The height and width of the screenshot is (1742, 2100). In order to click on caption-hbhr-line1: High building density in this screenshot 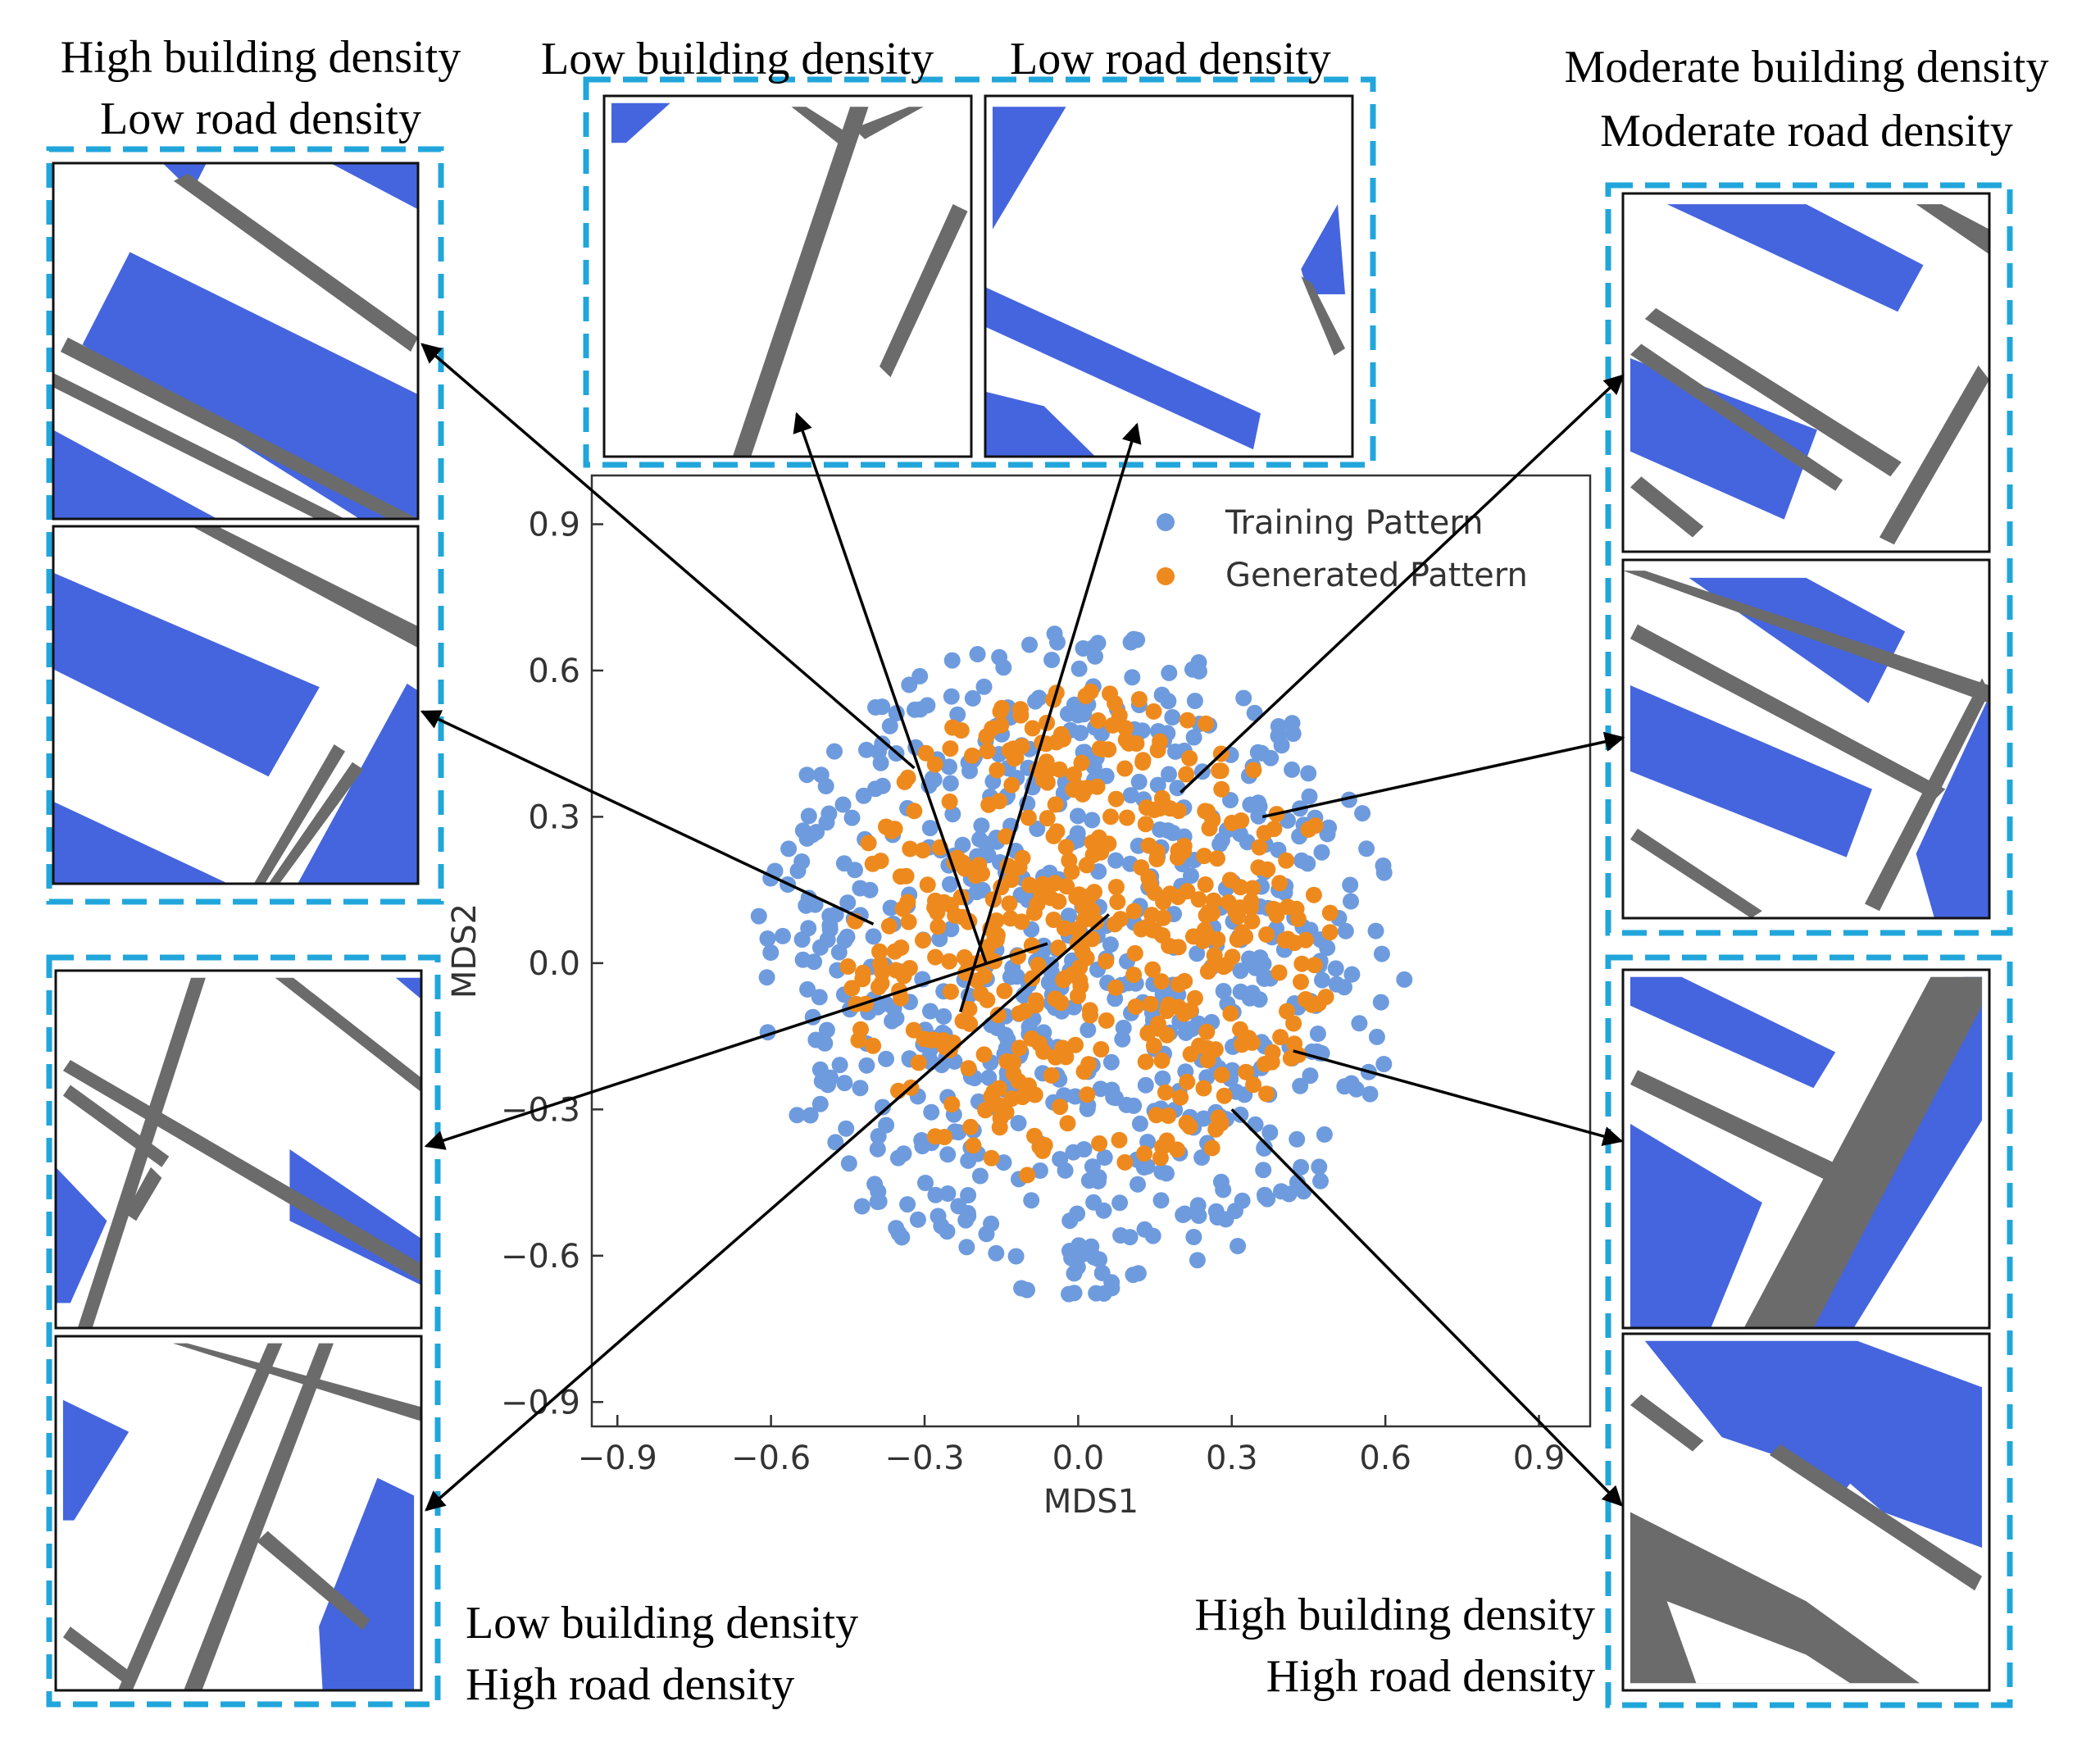, I will do `click(1395, 1615)`.